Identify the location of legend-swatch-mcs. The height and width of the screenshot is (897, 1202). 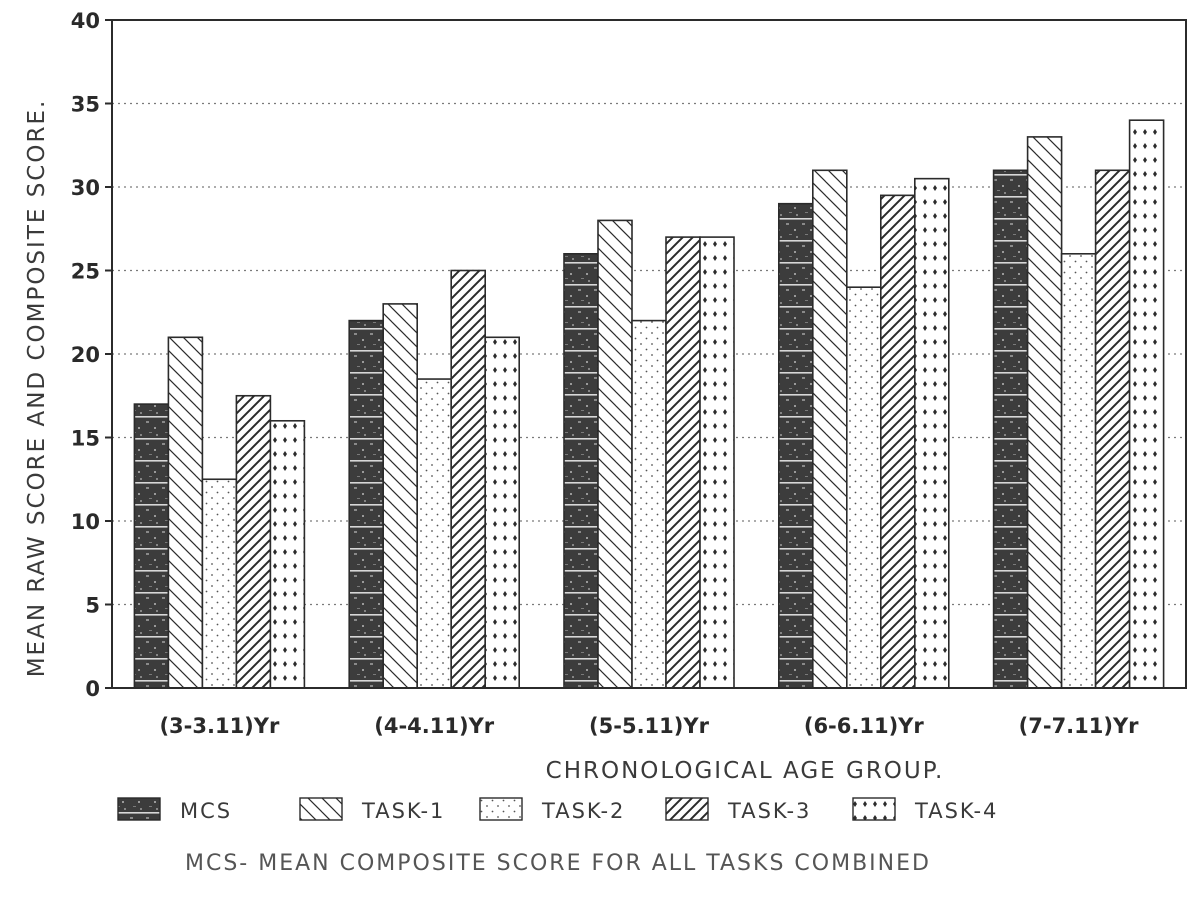
(139, 809).